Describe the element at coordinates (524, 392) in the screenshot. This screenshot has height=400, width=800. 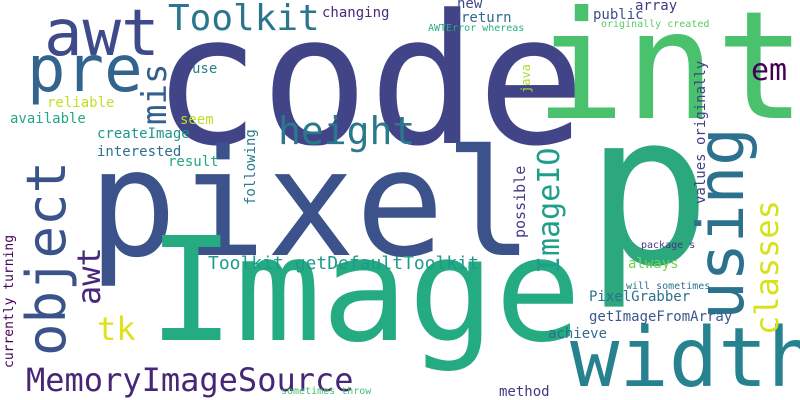
I see `word-method: method` at that location.